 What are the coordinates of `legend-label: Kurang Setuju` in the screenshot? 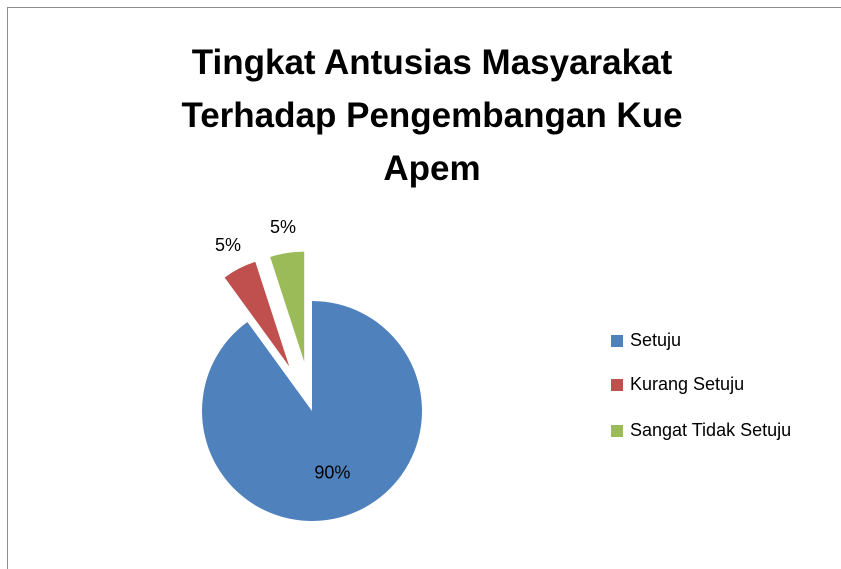 It's located at (687, 384).